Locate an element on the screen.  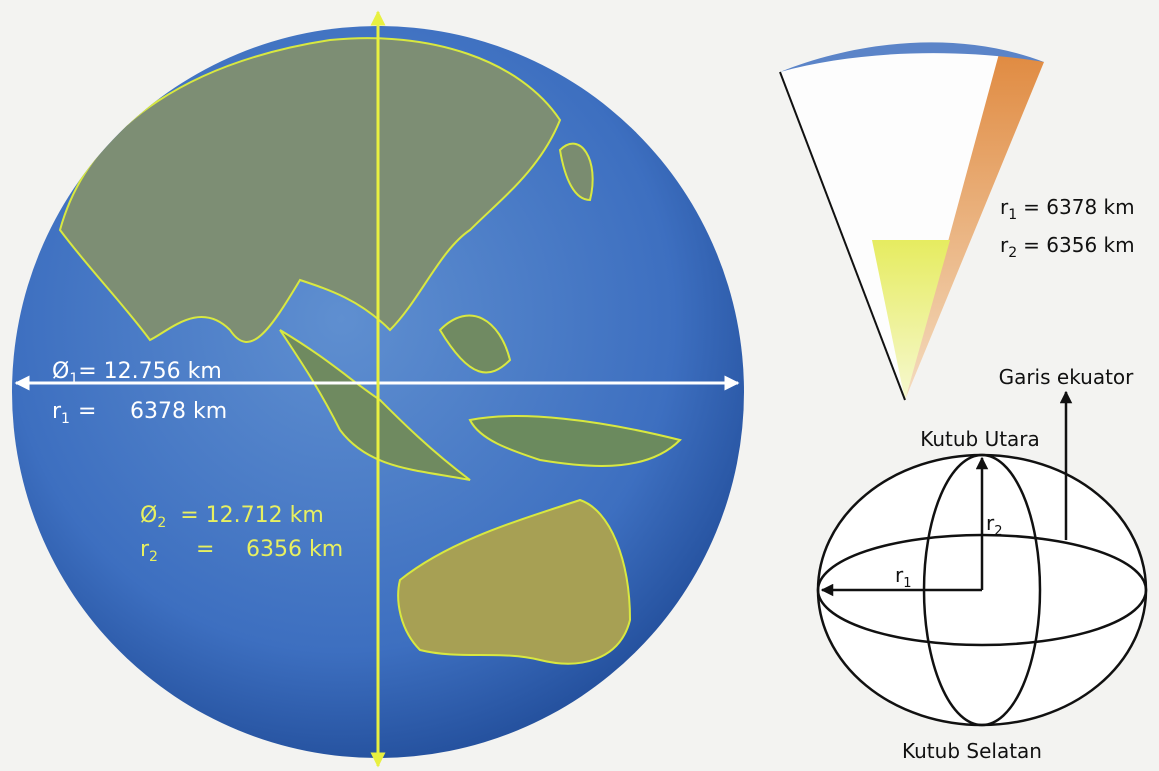
equatorial-radius-symbol: r1 is located at coordinates (903, 577).